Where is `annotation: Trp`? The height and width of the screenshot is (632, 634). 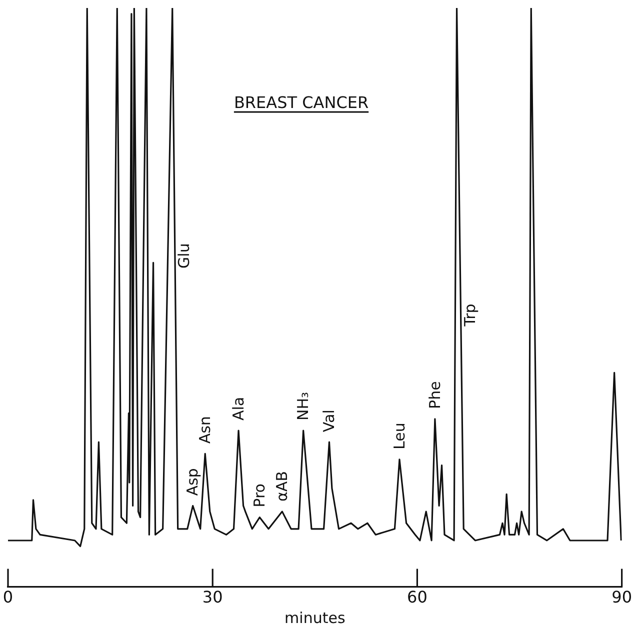
annotation: Trp is located at coordinates (469, 316).